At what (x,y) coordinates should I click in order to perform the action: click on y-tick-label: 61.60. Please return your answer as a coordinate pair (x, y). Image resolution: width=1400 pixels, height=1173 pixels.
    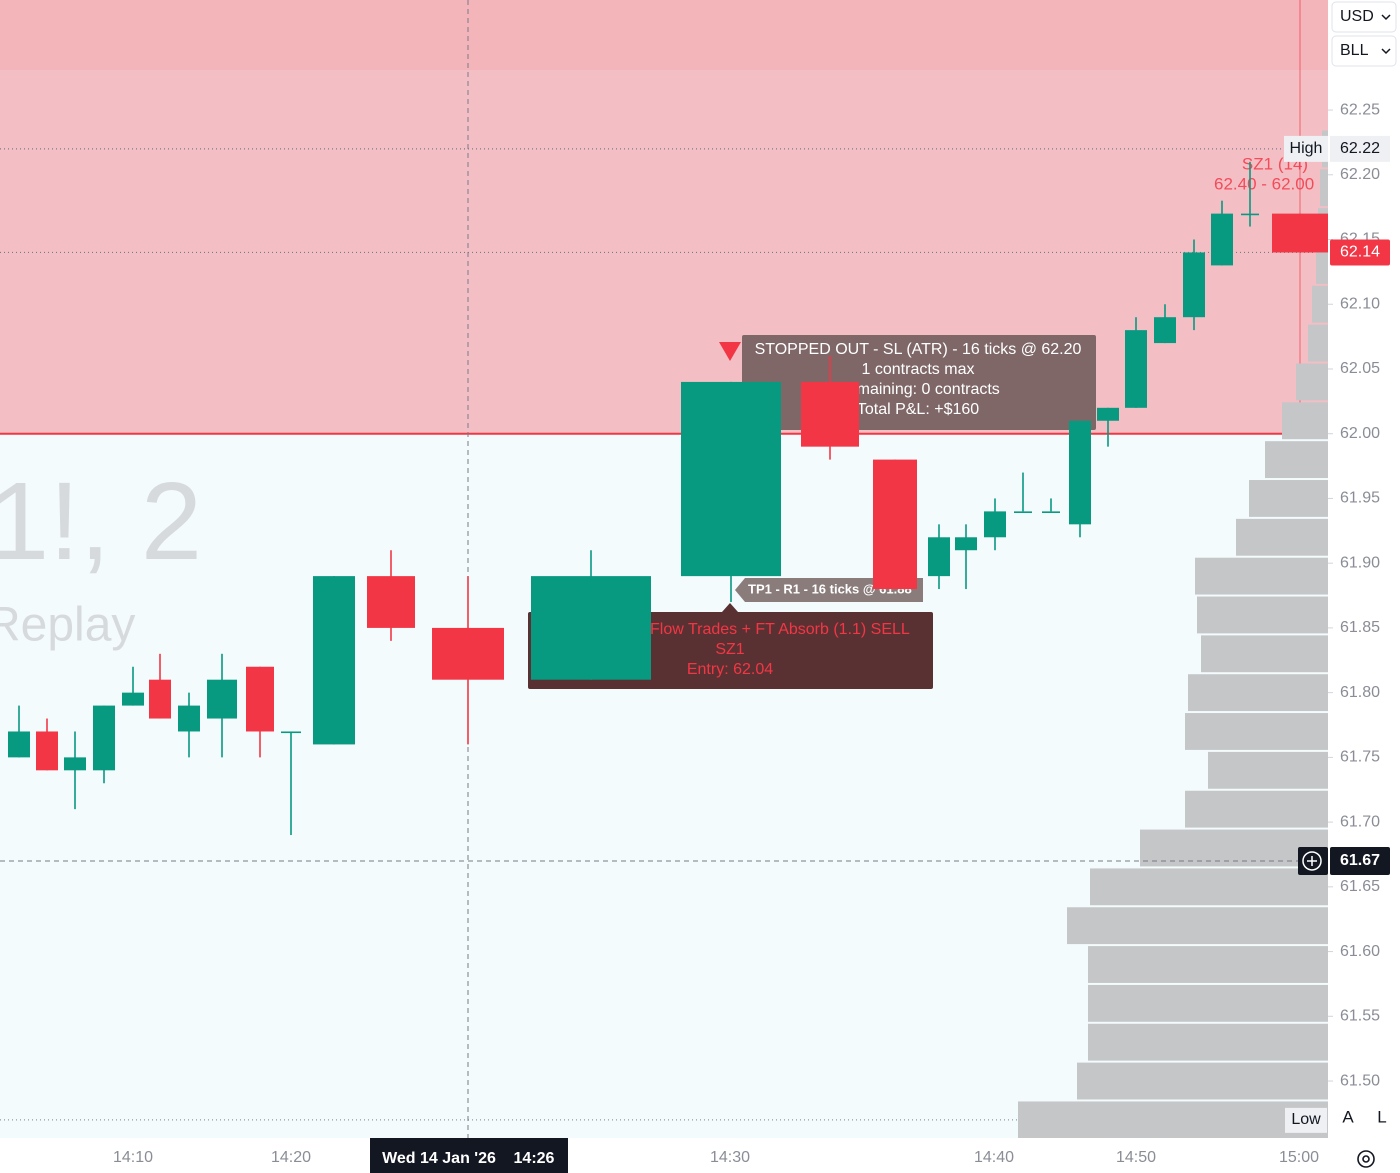
    Looking at the image, I should click on (1360, 951).